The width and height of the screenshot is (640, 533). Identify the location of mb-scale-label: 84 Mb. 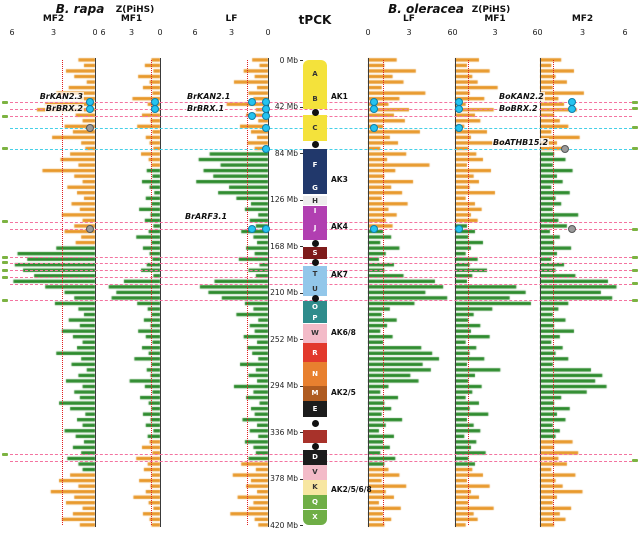
(286, 153).